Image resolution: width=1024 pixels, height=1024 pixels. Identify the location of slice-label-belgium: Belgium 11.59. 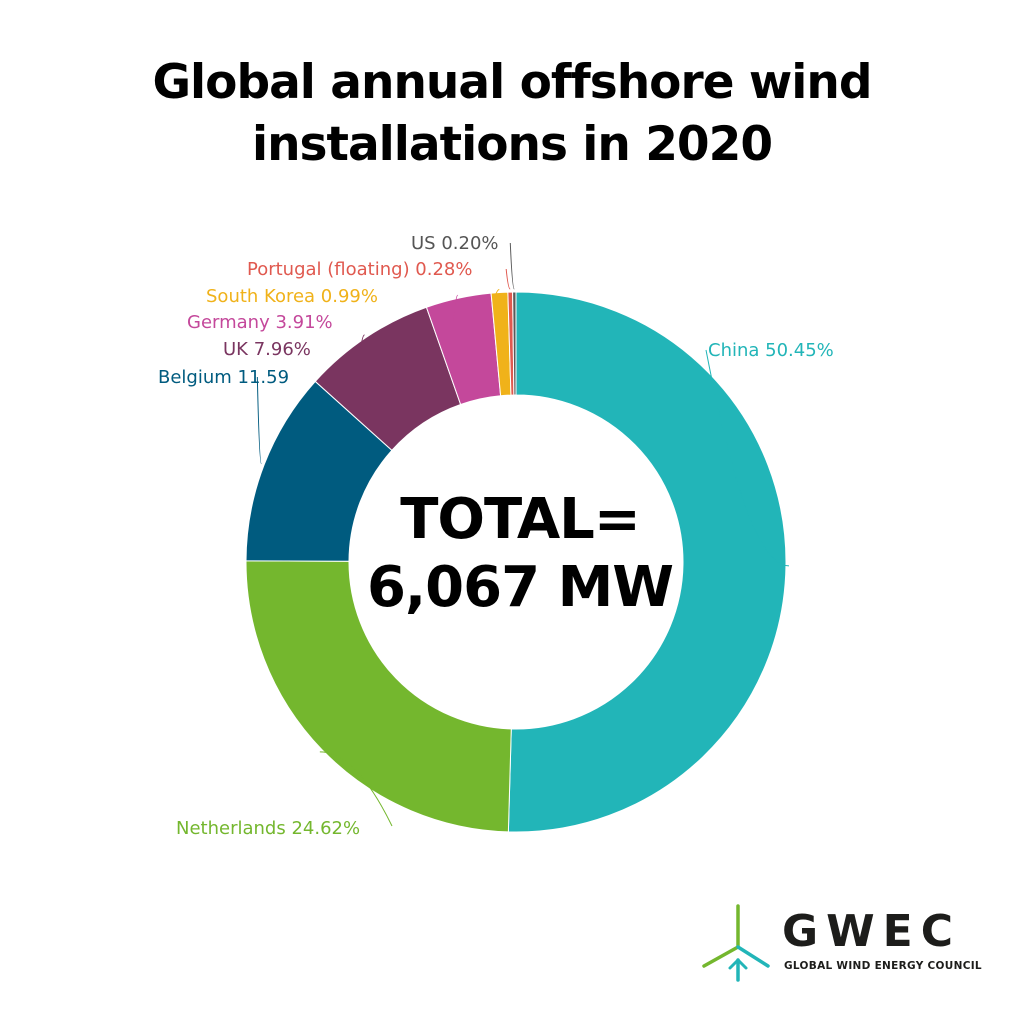
(223, 377).